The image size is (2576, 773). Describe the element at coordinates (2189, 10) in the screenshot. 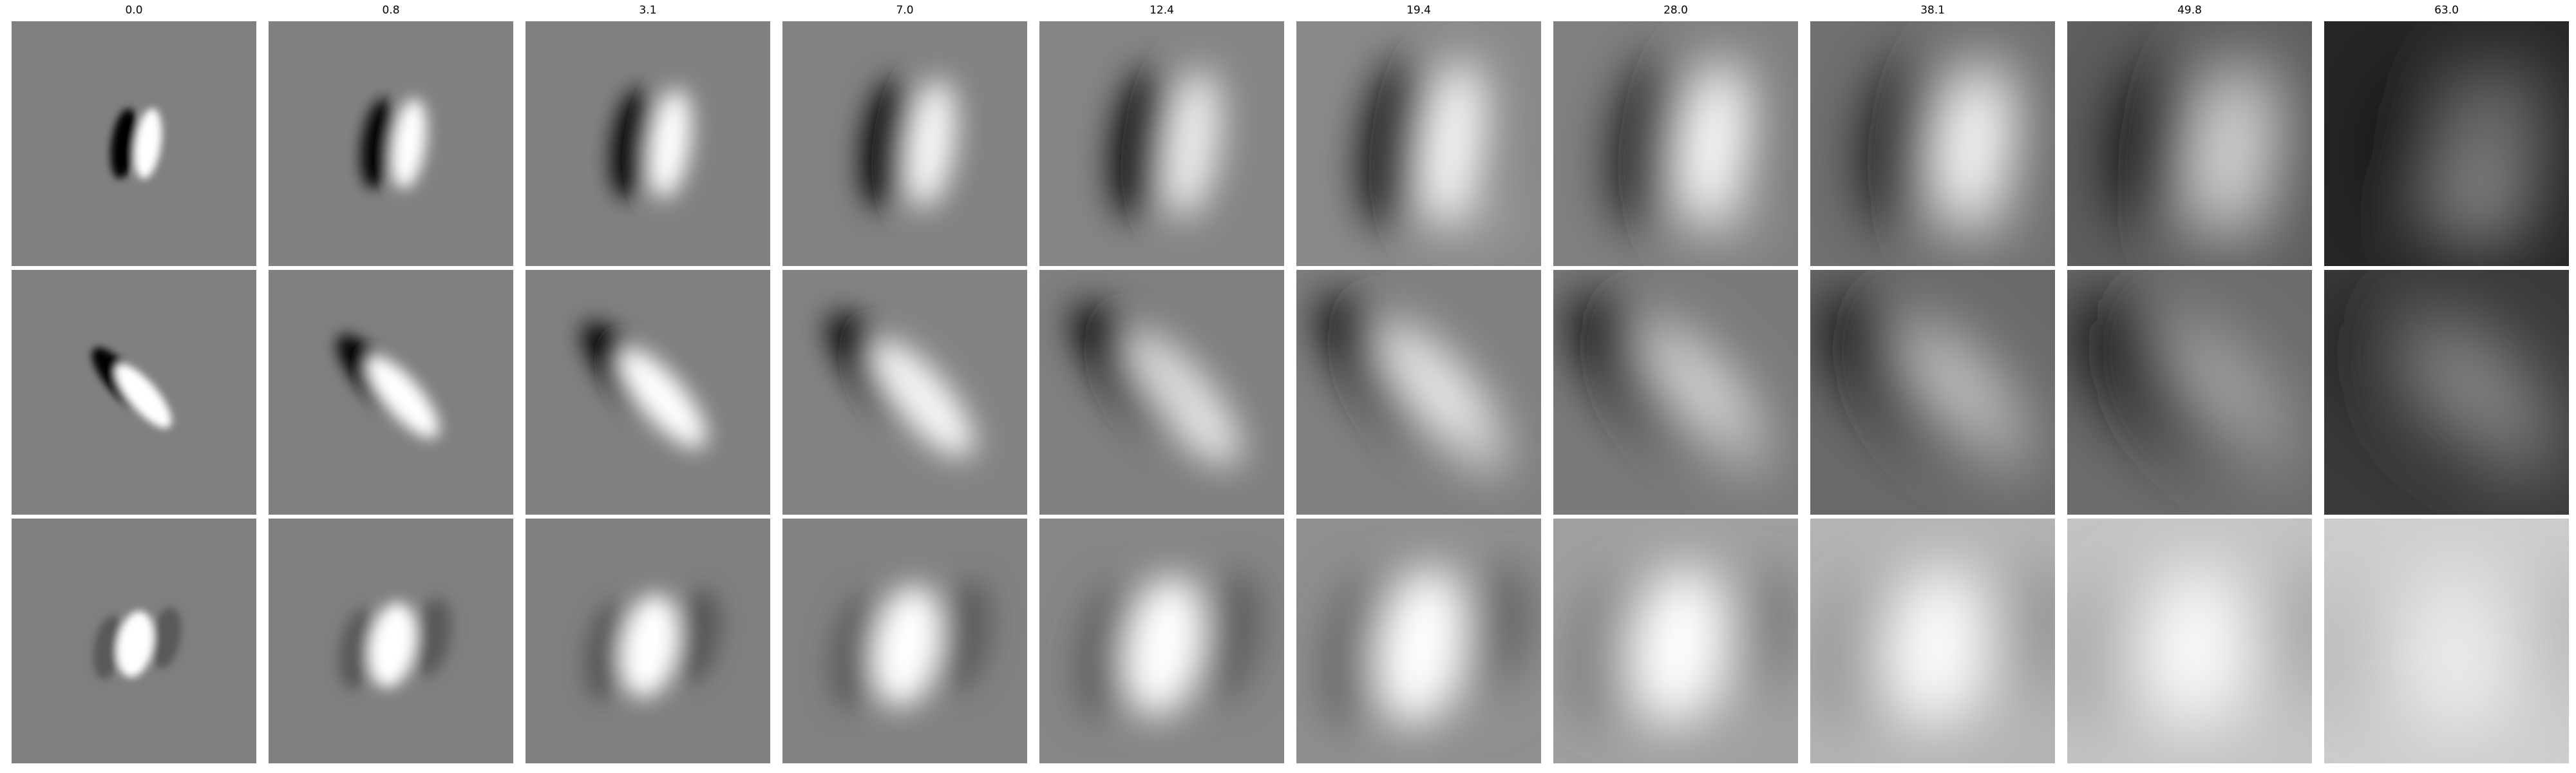

I see `column-title: 49.8` at that location.